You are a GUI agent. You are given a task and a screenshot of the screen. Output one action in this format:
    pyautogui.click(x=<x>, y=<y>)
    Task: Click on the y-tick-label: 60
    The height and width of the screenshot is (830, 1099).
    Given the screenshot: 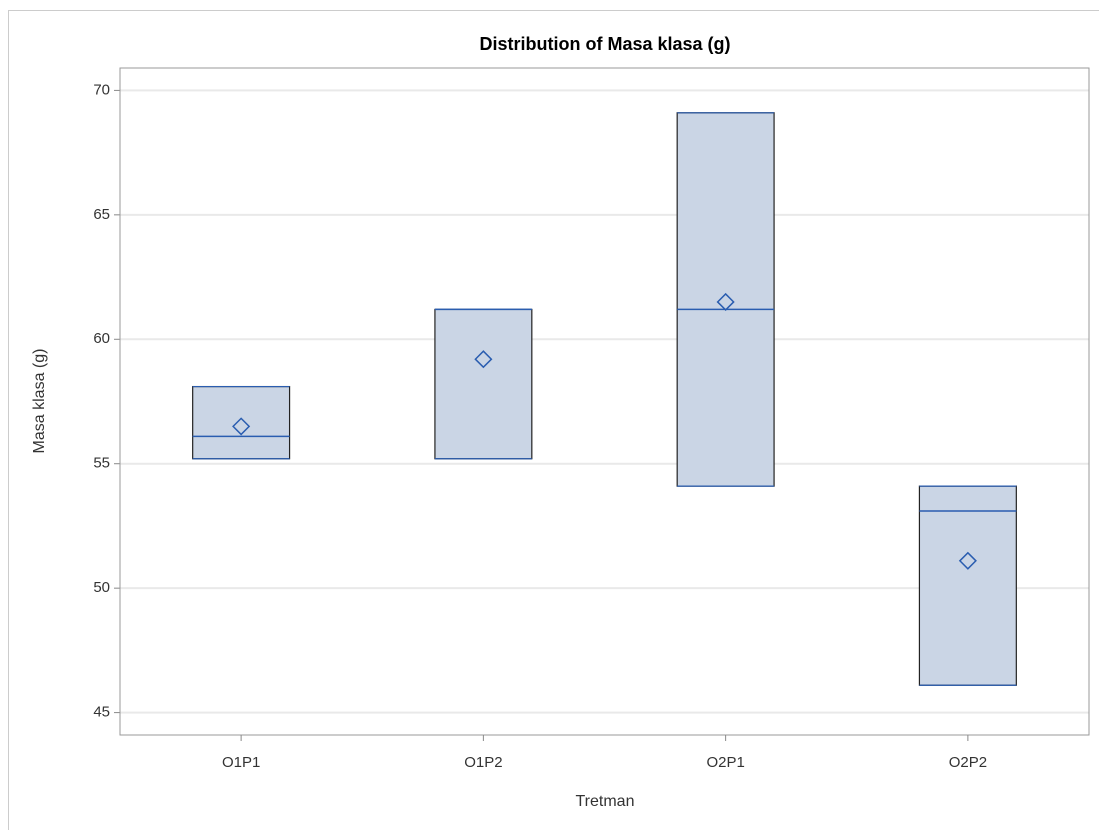 What is the action you would take?
    pyautogui.click(x=101, y=338)
    